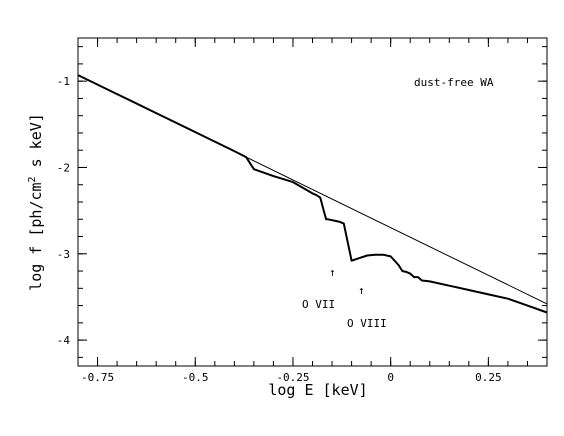 This screenshot has height=436, width=564. I want to click on o8-arrow: ↑, so click(361, 290).